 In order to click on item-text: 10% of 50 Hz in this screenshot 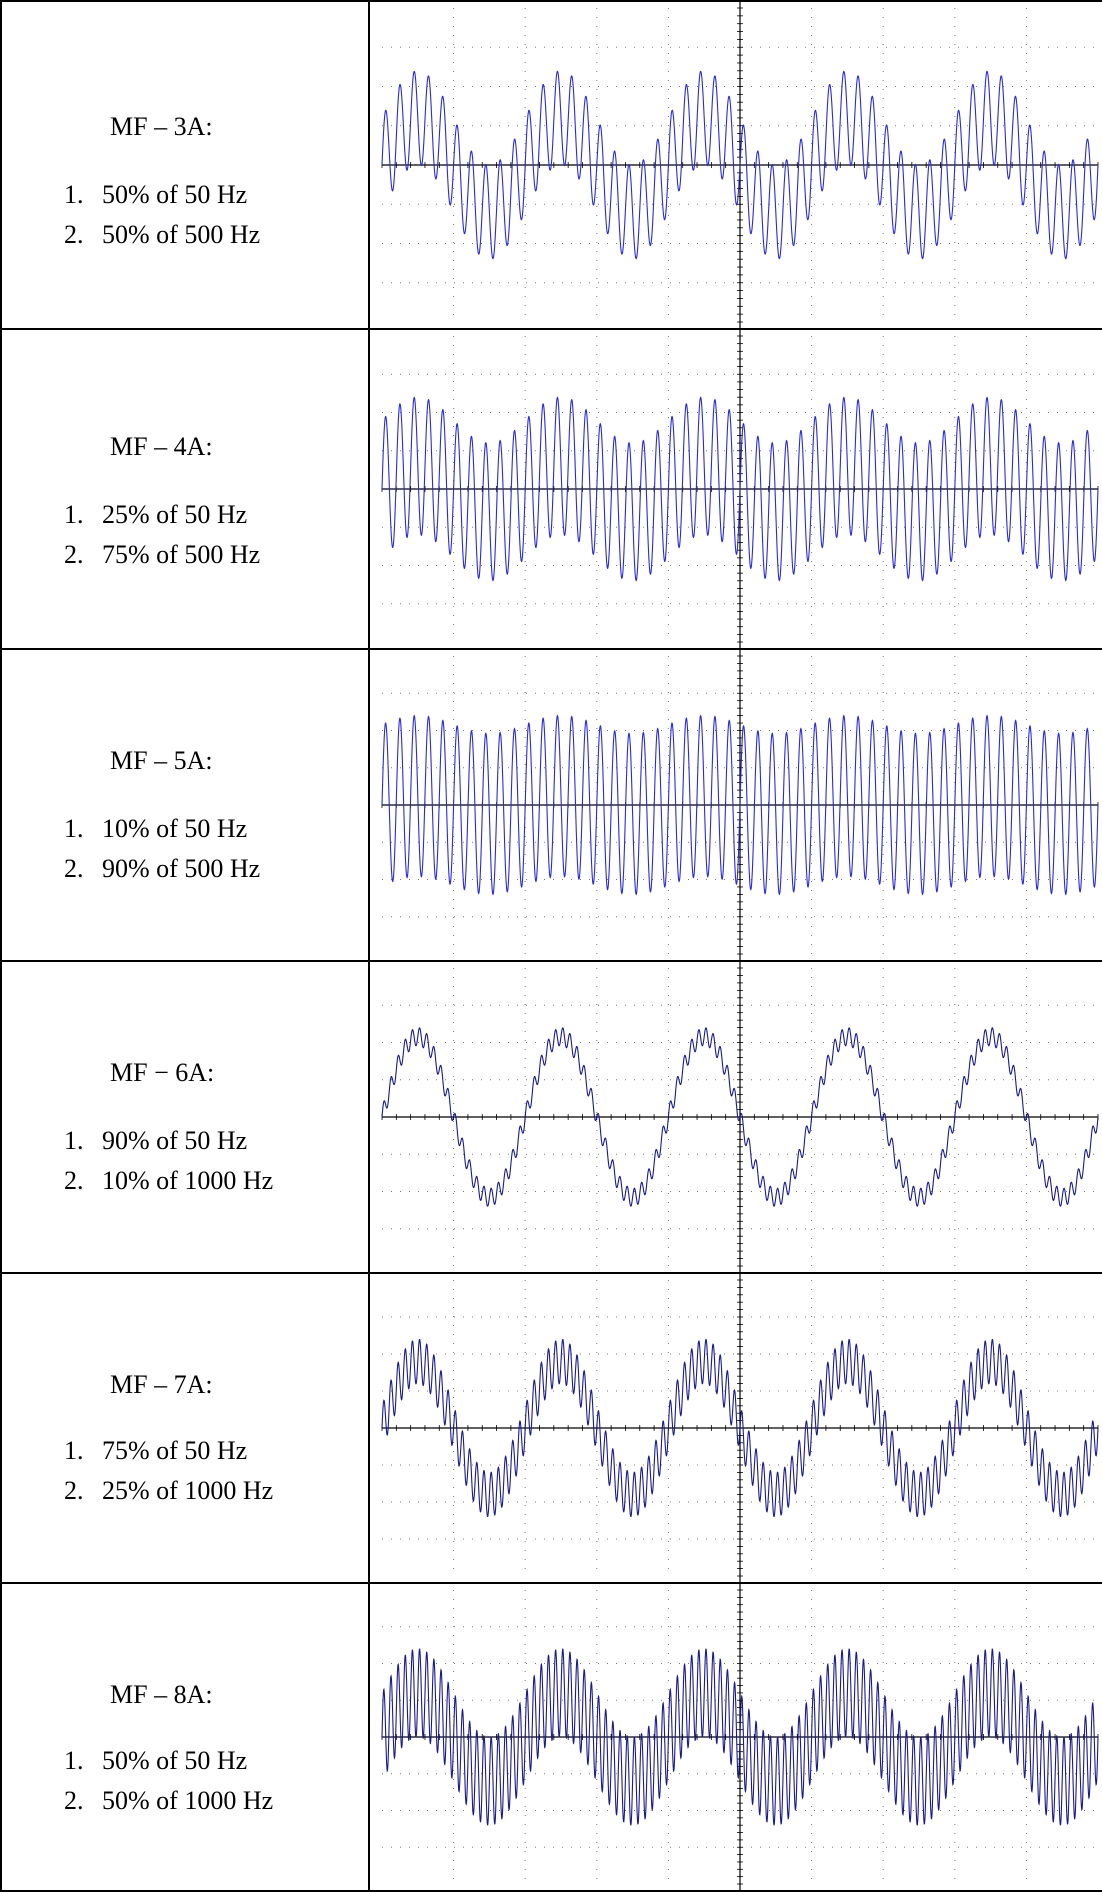, I will do `click(175, 828)`.